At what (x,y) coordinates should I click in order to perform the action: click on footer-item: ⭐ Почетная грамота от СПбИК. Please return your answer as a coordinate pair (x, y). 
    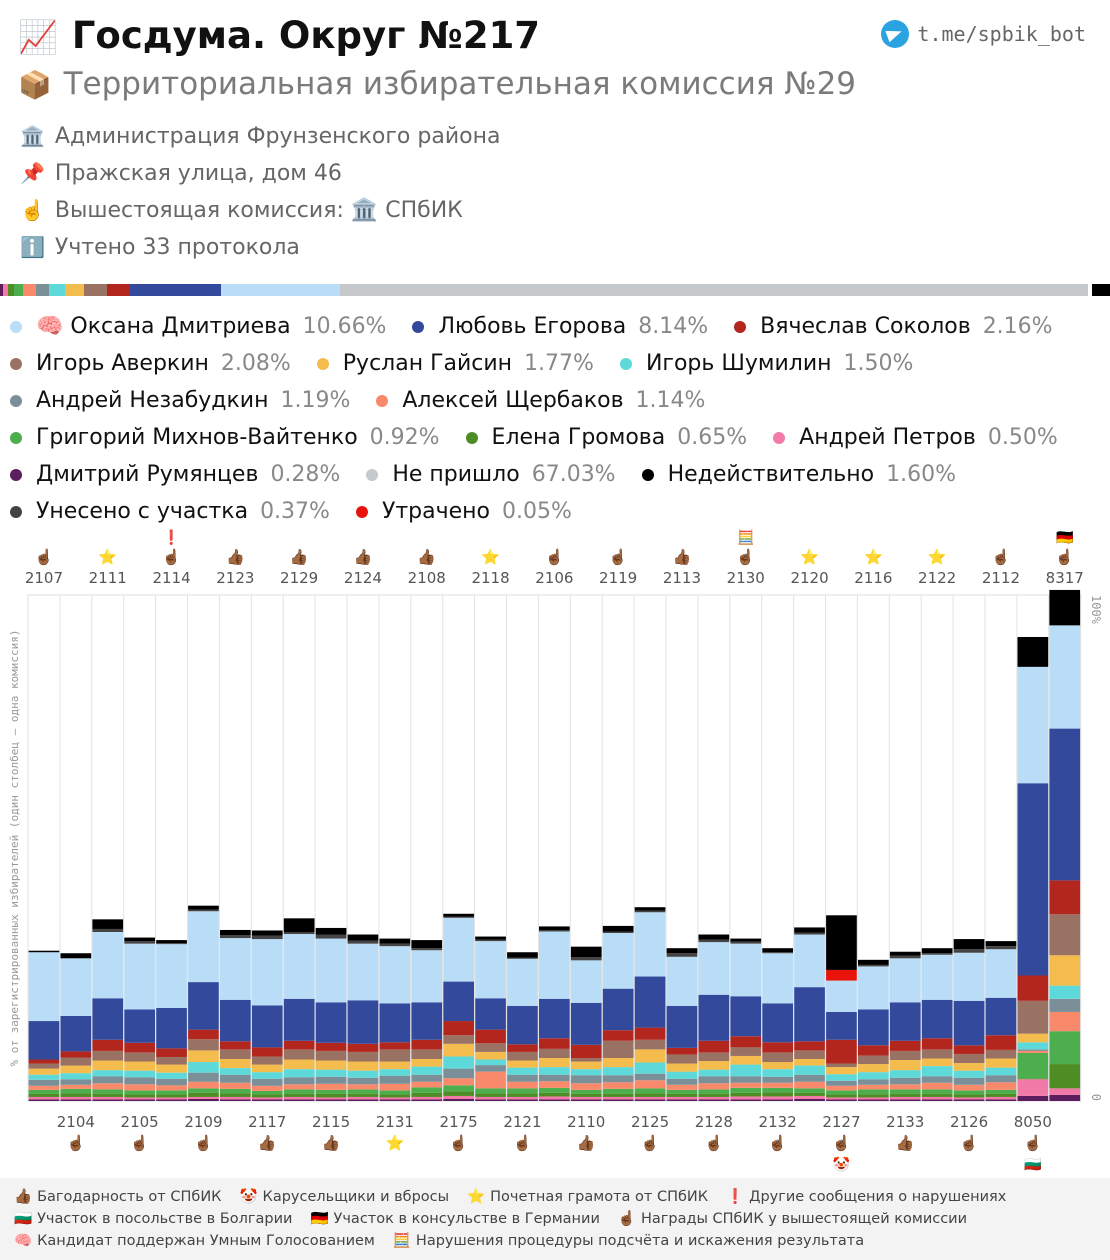
    Looking at the image, I should click on (587, 1197).